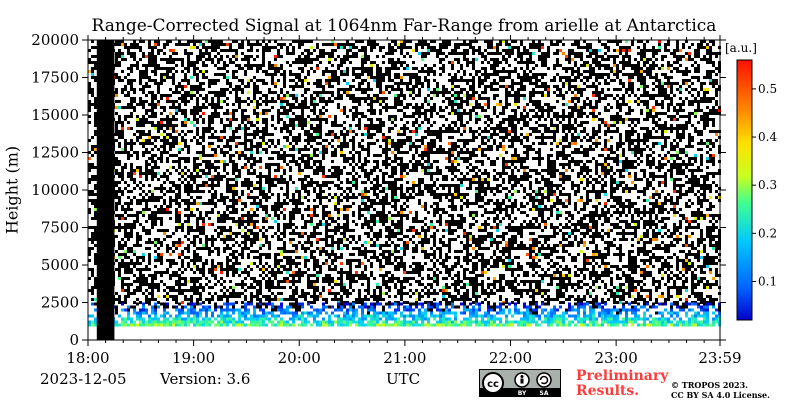 This screenshot has height=400, width=800. Describe the element at coordinates (105, 190) in the screenshot. I see `no-data-band` at that location.